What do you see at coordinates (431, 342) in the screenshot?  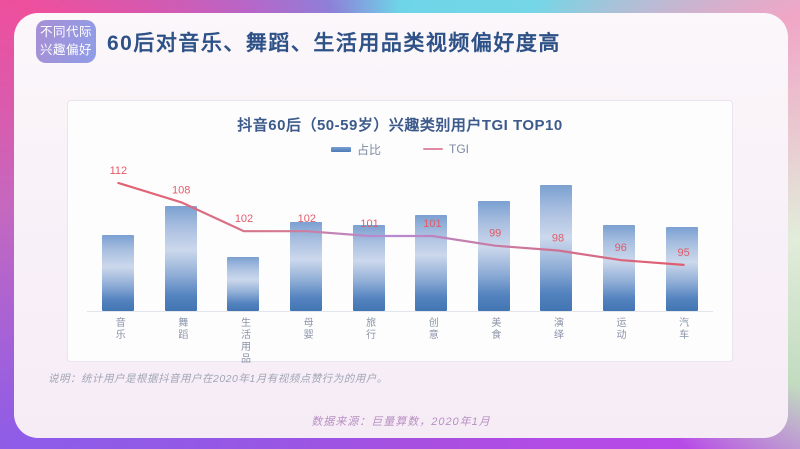 I see `category-label-cell: 创意` at bounding box center [431, 342].